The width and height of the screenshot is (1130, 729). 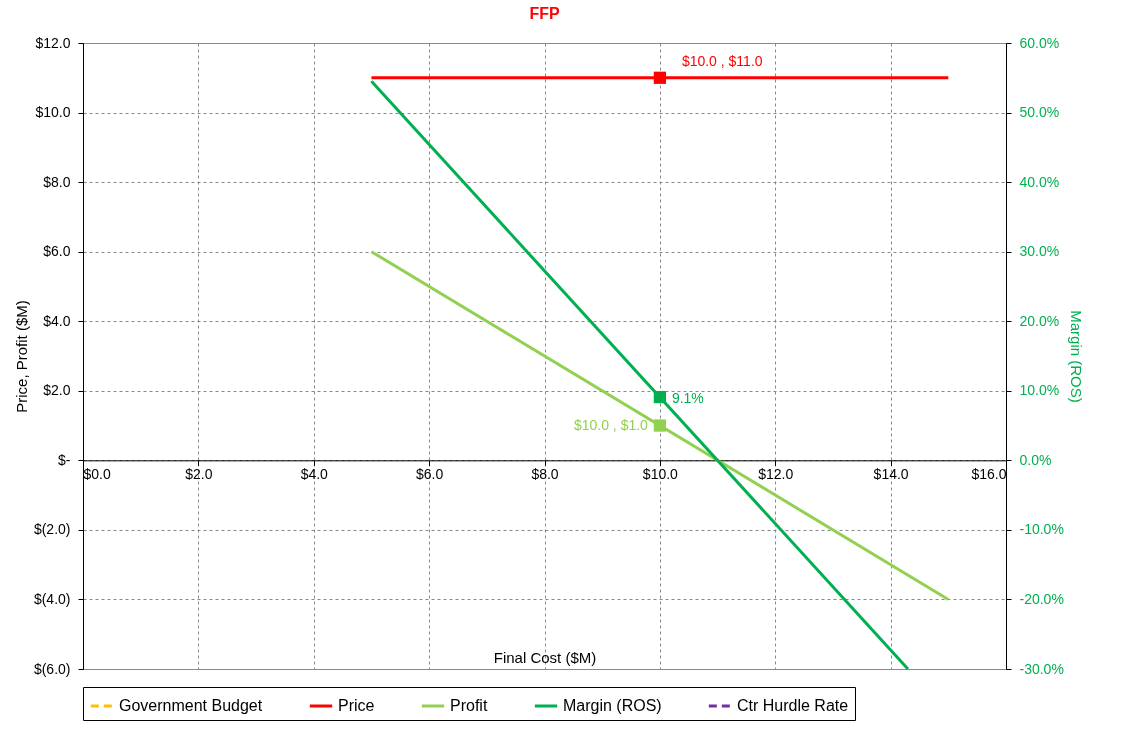 What do you see at coordinates (776, 473) in the screenshot?
I see `x-tick-label: $12.0` at bounding box center [776, 473].